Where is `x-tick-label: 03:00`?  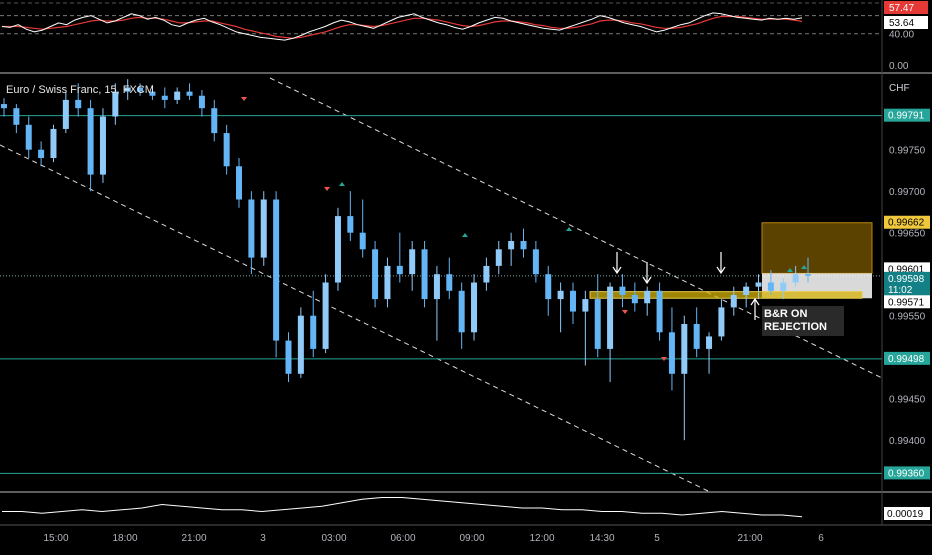
x-tick-label: 03:00 is located at coordinates (333, 538).